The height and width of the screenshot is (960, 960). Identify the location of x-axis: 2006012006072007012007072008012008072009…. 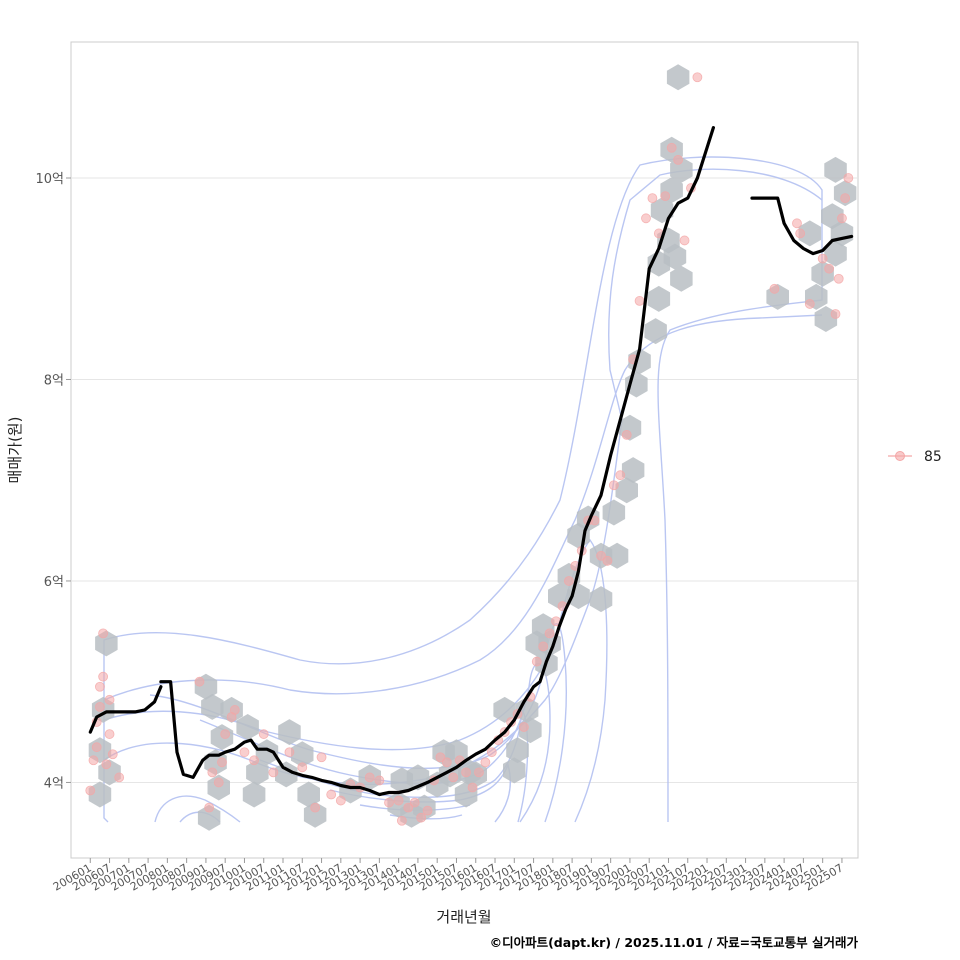
(448, 876).